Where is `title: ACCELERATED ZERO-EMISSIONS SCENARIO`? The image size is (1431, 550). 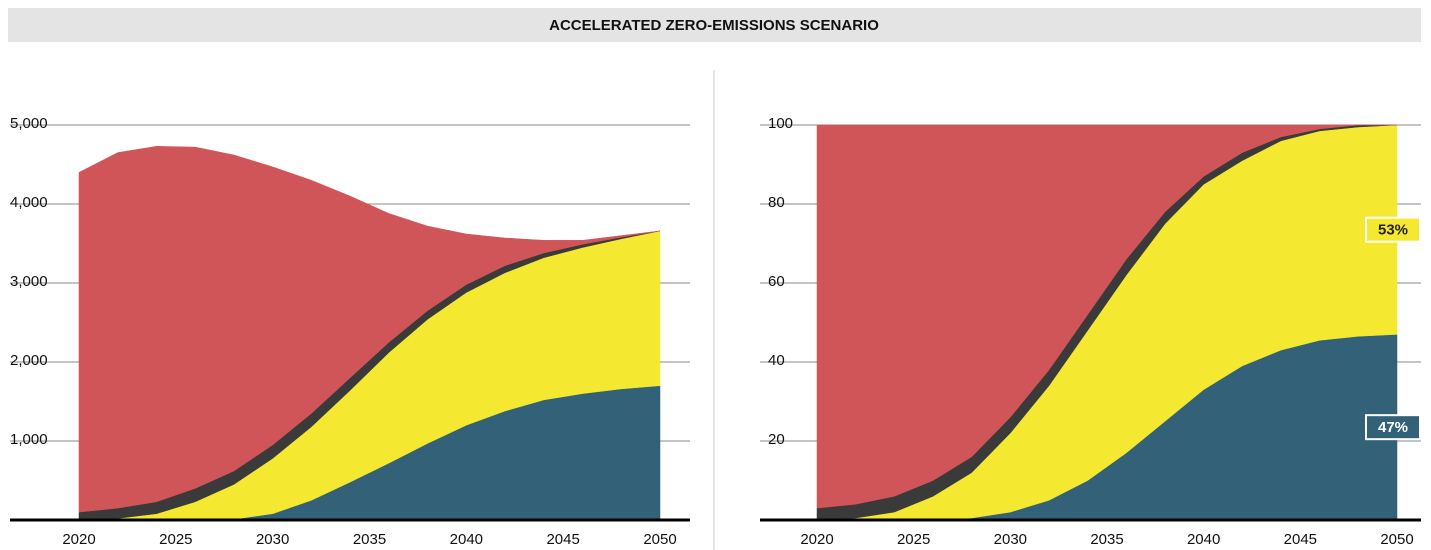
title: ACCELERATED ZERO-EMISSIONS SCENARIO is located at coordinates (714, 25).